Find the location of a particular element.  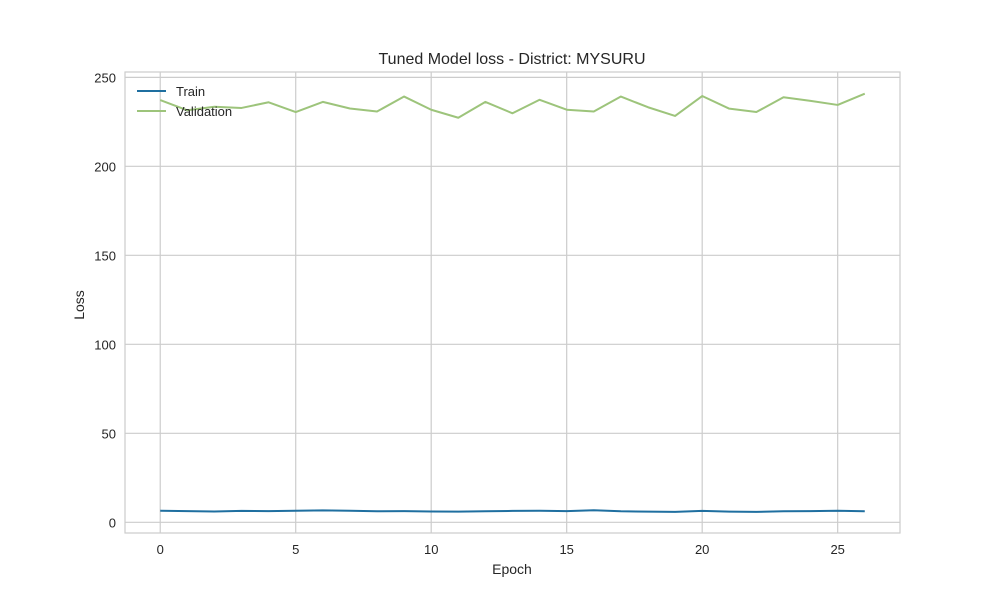

y-tick-labels: 0 50 100 150 200 250 is located at coordinates (105, 300).